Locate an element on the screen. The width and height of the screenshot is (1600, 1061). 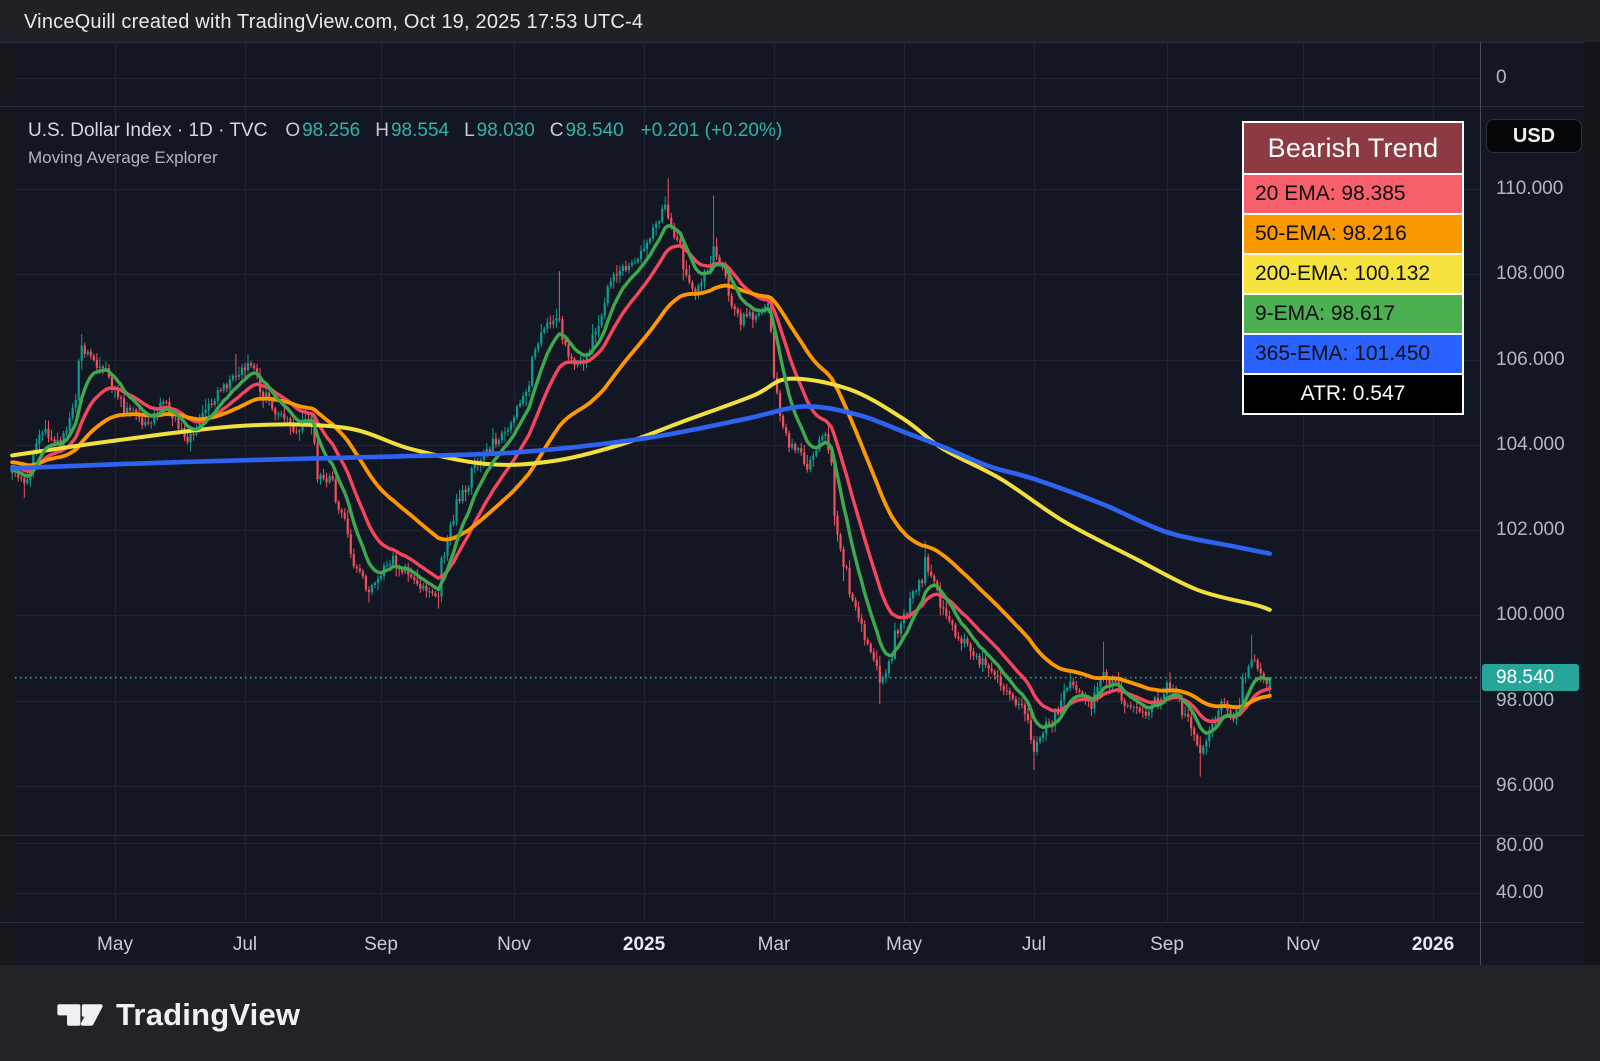
trend-title: Bearish Trend is located at coordinates (1353, 148).